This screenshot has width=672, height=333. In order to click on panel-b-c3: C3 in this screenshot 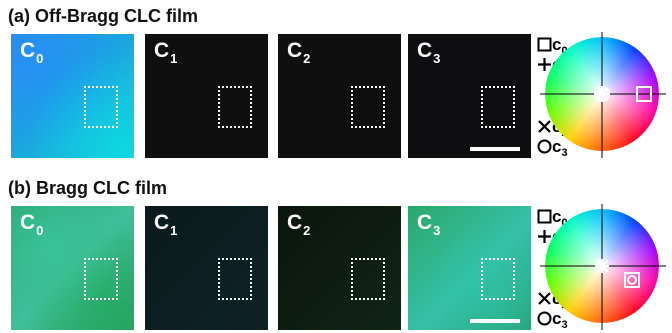, I will do `click(469, 268)`.